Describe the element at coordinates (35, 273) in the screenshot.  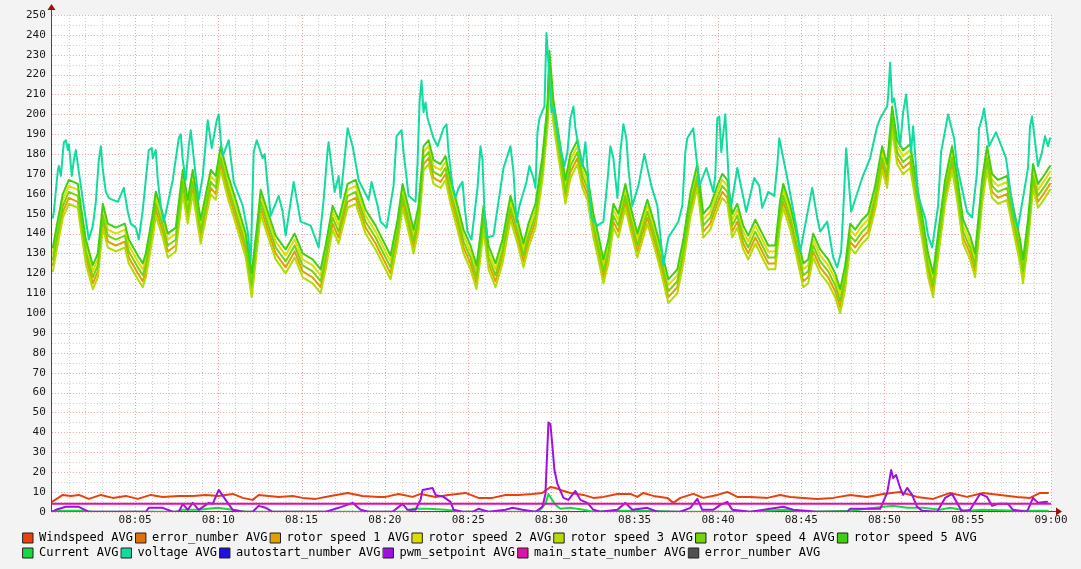
I see `y-tick-label: 120` at that location.